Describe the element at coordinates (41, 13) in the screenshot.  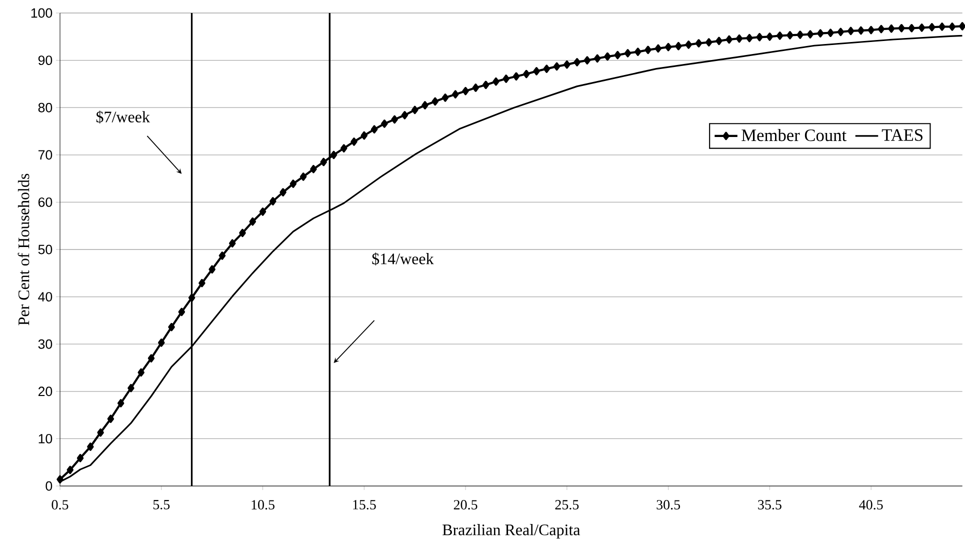
I see `y-tick-label: 100` at that location.